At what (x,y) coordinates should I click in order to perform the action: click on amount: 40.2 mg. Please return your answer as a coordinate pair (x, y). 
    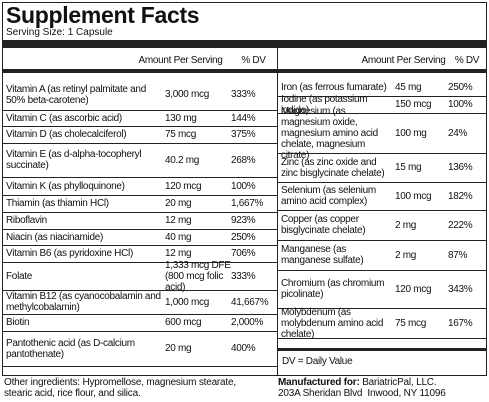
    Looking at the image, I should click on (182, 160).